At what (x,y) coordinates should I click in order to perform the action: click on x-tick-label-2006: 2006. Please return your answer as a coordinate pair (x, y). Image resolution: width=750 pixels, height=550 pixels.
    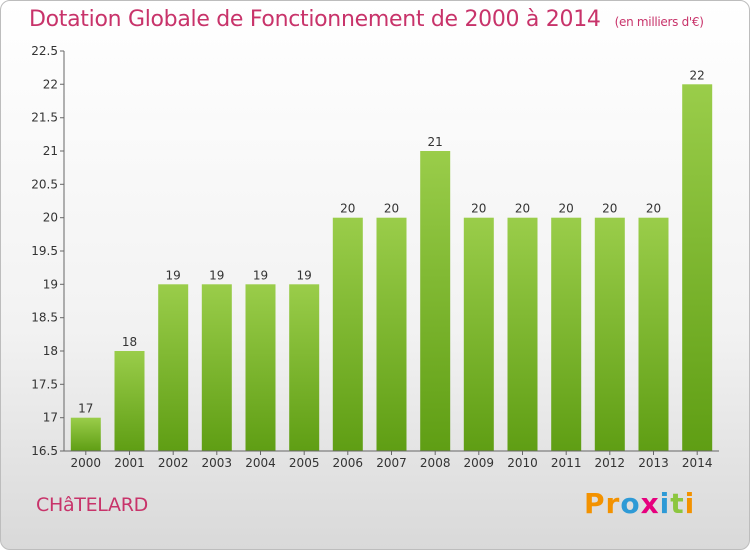
    Looking at the image, I should click on (348, 463).